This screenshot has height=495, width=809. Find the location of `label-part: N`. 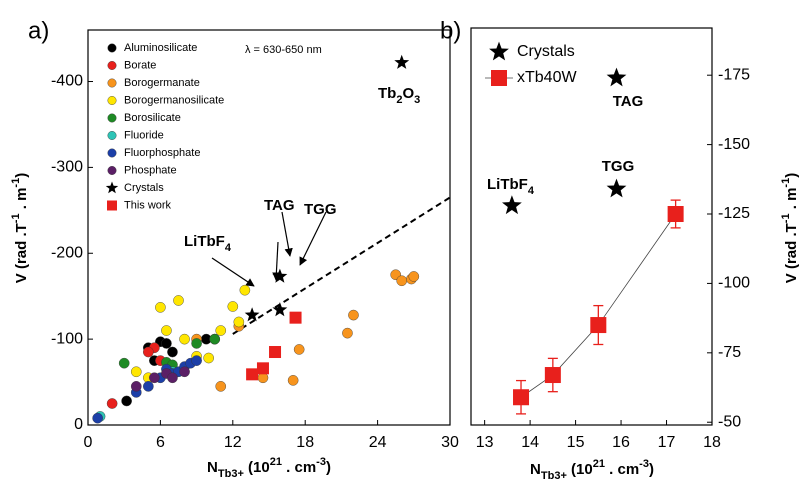

label-part: N is located at coordinates (535, 469).